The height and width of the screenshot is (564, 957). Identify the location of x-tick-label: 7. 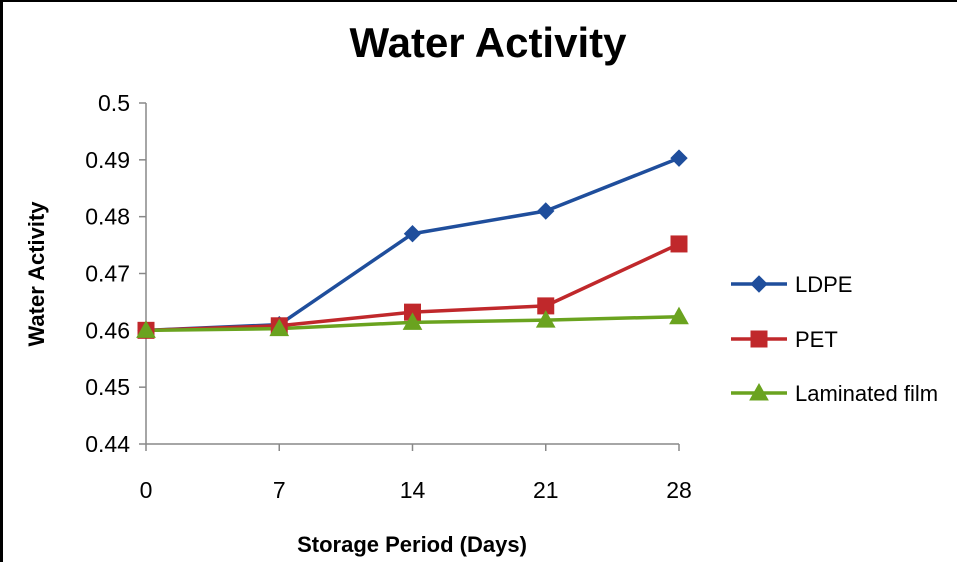
(279, 490).